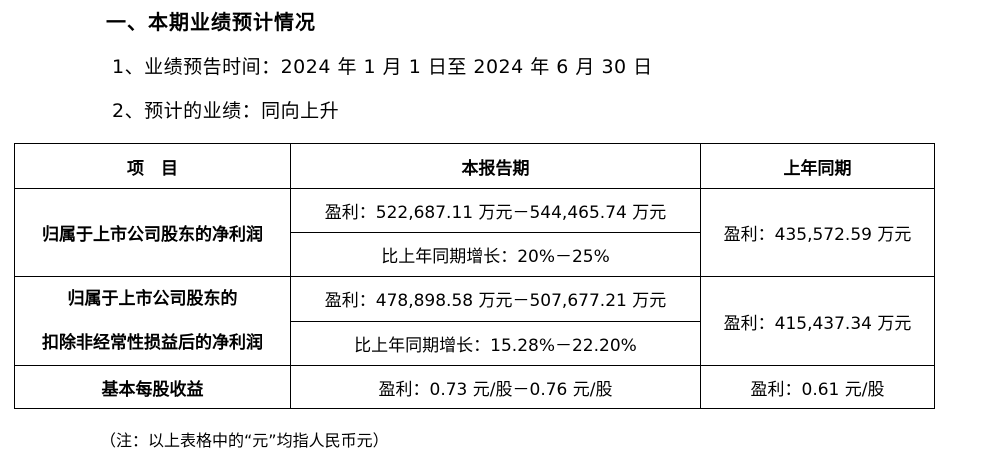  What do you see at coordinates (495, 343) in the screenshot?
I see `cell-current-growth: 比上年同期增长：15.28%－22.20%` at bounding box center [495, 343].